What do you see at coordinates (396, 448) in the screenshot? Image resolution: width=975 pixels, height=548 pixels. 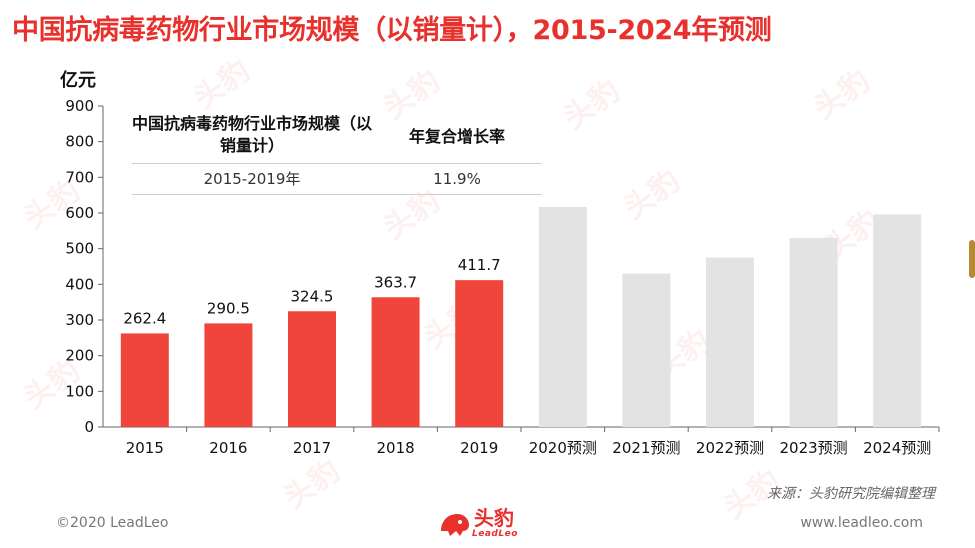 I see `x-tick-label: 2018` at bounding box center [396, 448].